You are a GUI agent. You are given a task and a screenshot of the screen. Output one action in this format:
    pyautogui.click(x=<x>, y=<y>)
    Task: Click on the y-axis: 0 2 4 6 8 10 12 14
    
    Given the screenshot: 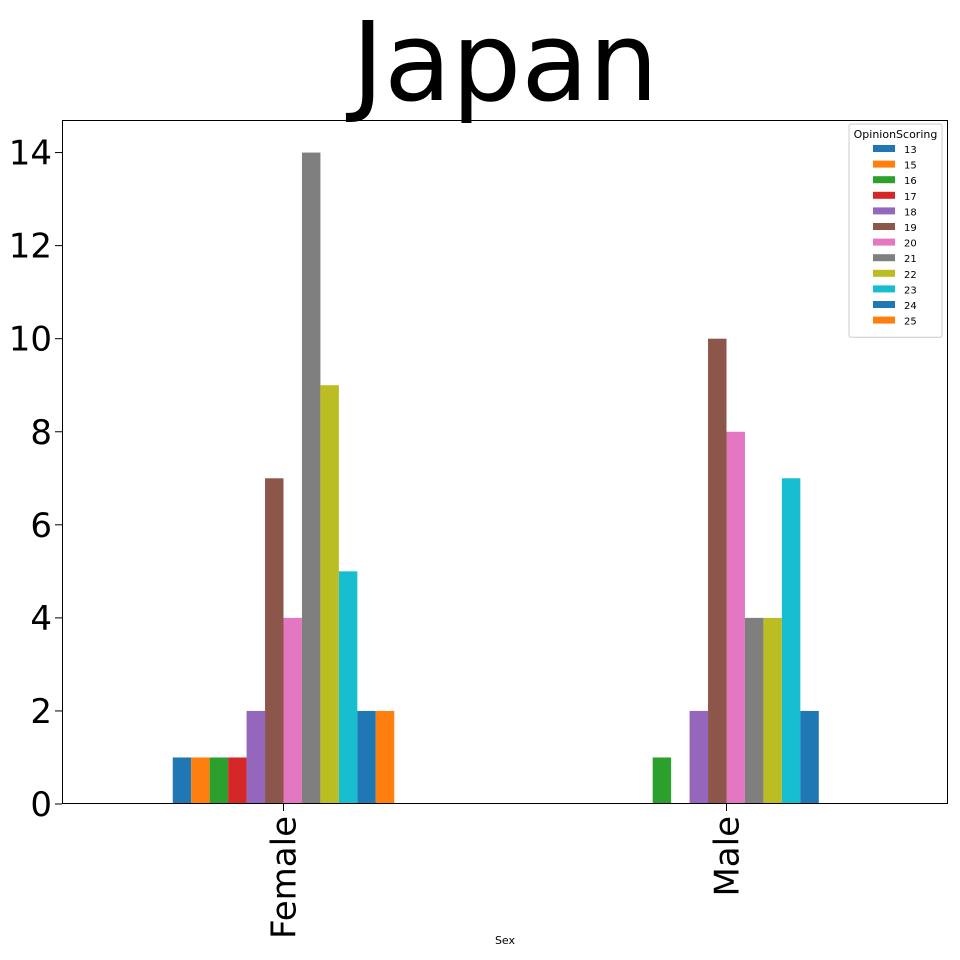 What is the action you would take?
    pyautogui.click(x=35, y=479)
    